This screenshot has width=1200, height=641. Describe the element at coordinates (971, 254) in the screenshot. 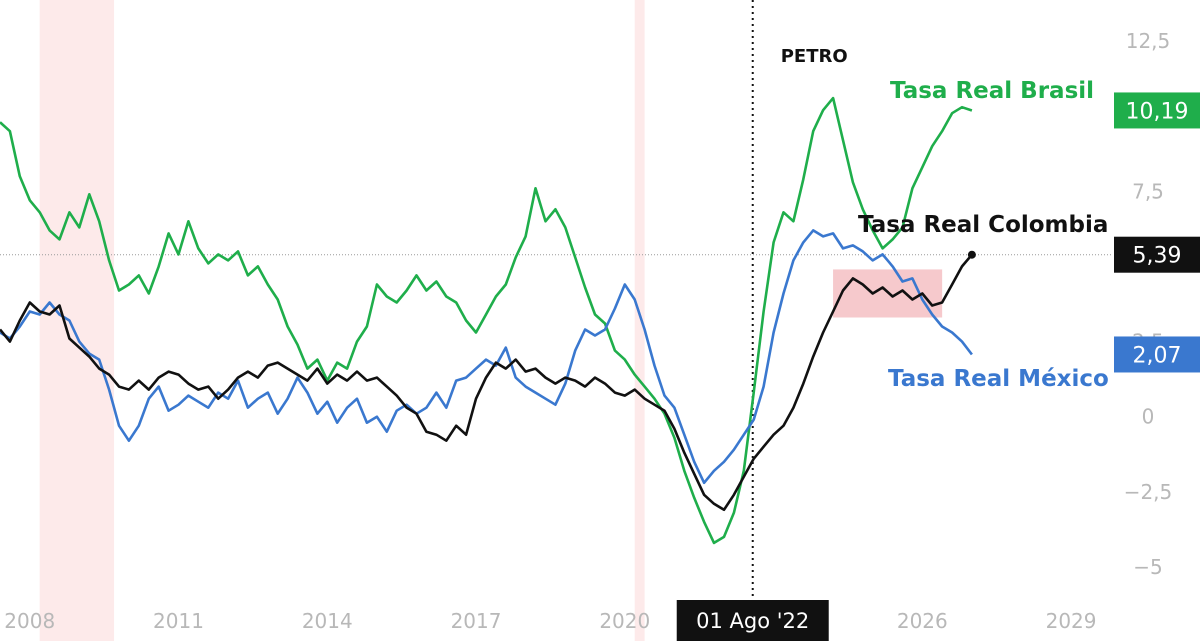

I see `colombia-end-marker` at that location.